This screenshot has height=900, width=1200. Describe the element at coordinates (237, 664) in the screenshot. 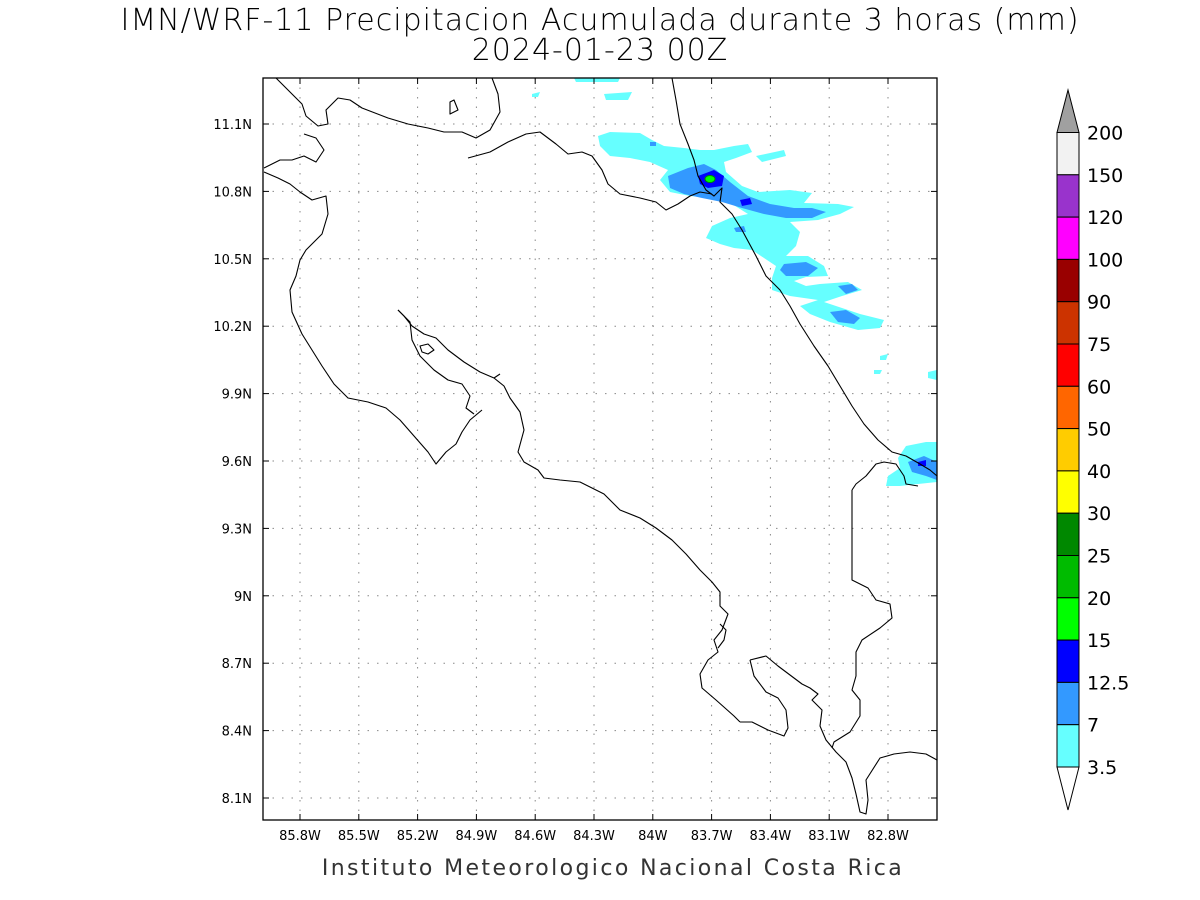

I see `latitude-tick-label: 8.7N` at that location.